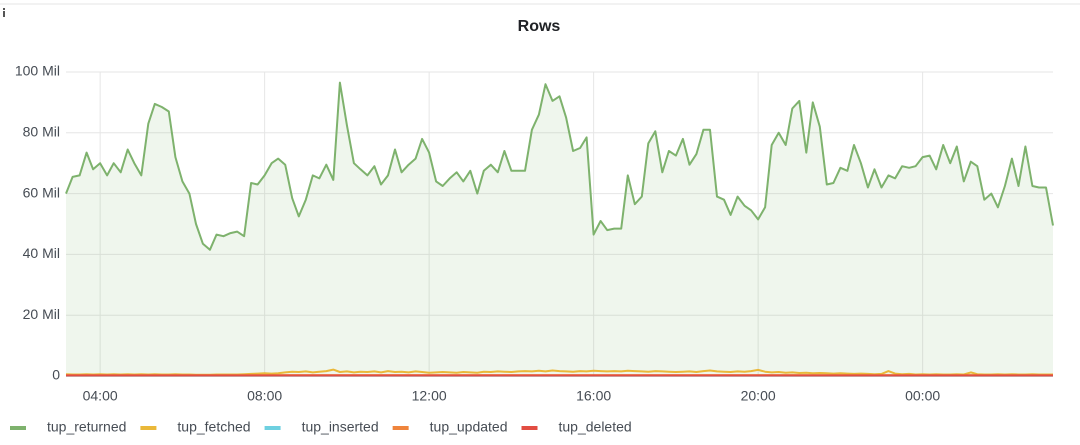 The width and height of the screenshot is (1080, 445). Describe the element at coordinates (4, 12) in the screenshot. I see `info-icon` at that location.